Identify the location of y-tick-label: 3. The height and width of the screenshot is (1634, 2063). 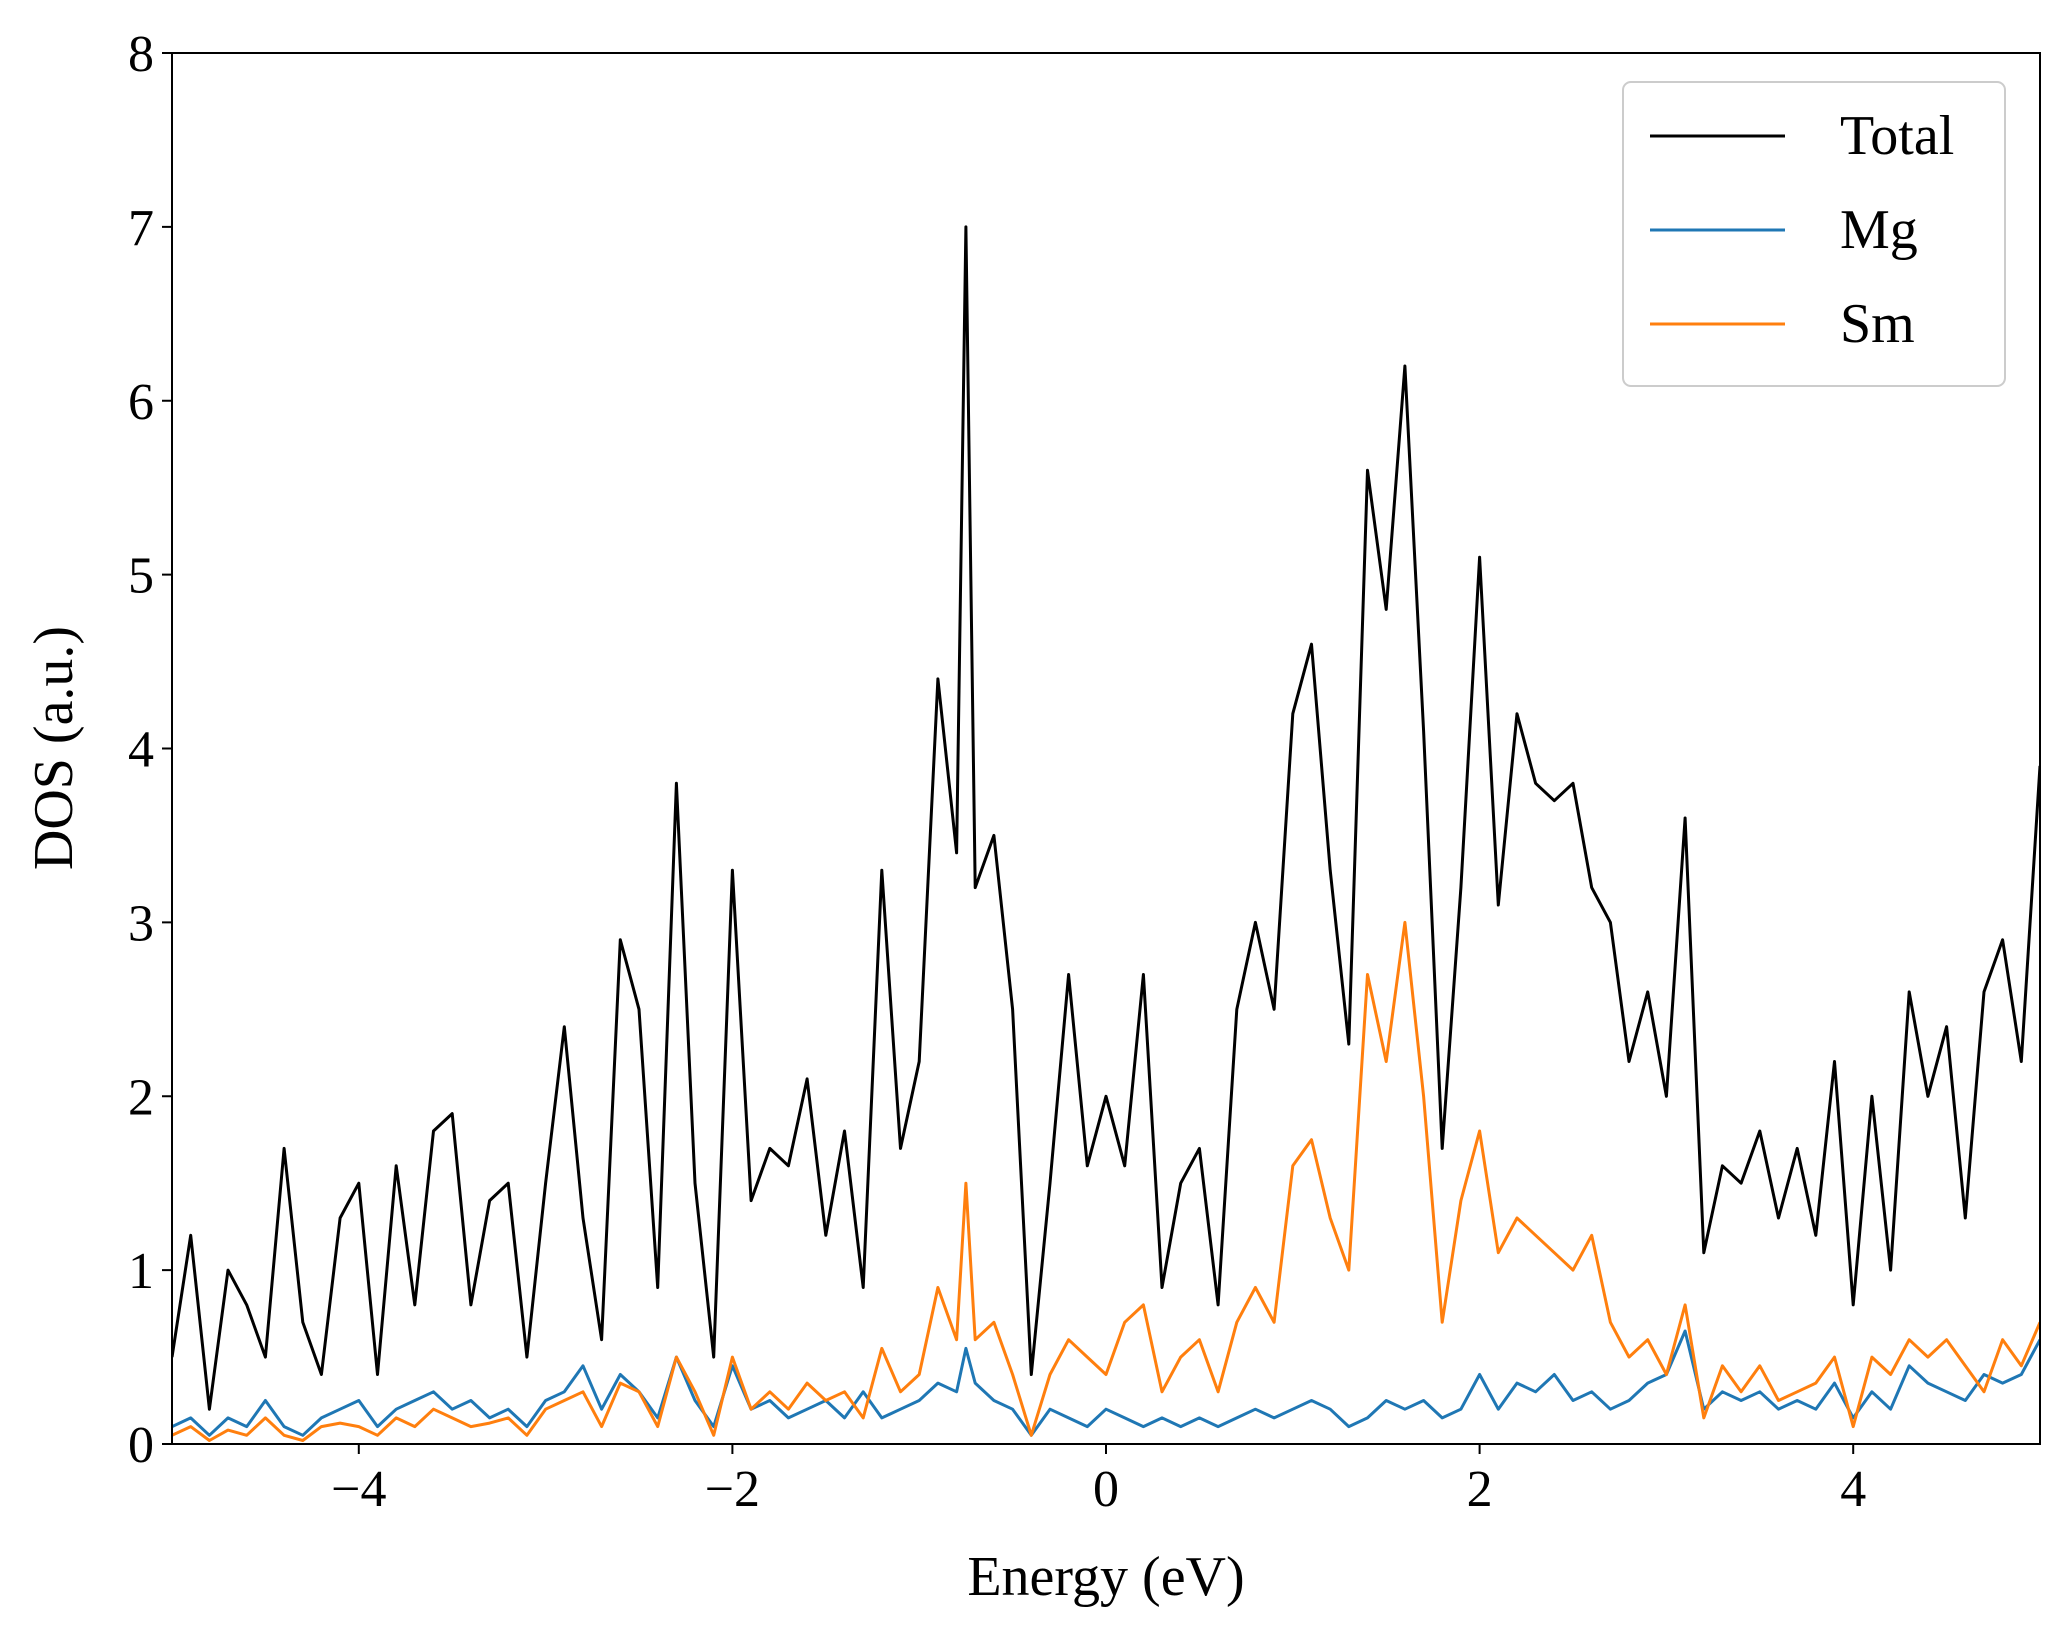
(141, 923).